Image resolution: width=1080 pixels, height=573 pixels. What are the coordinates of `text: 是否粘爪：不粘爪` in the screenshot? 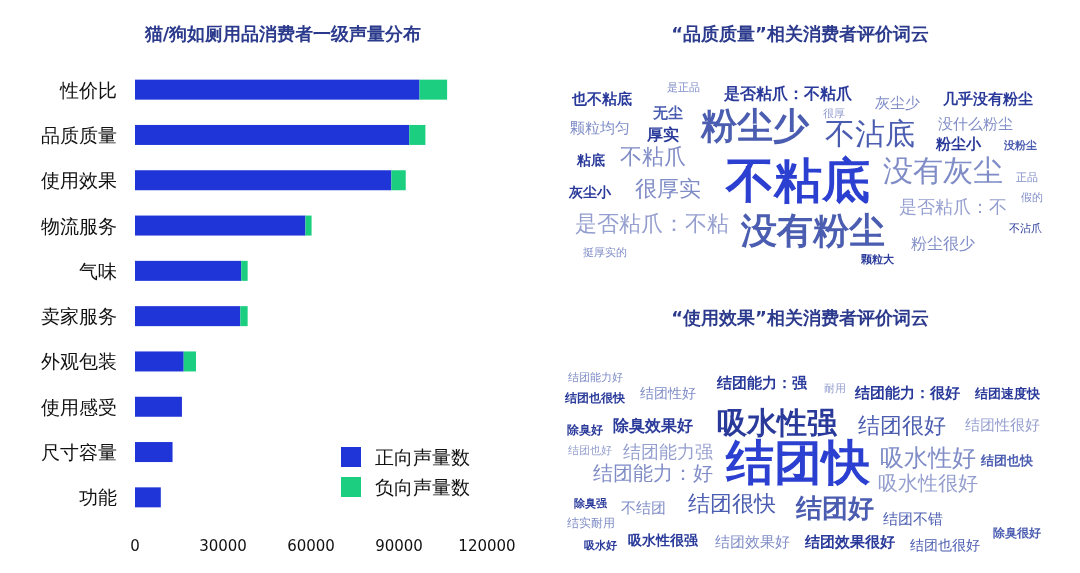 It's located at (788, 93).